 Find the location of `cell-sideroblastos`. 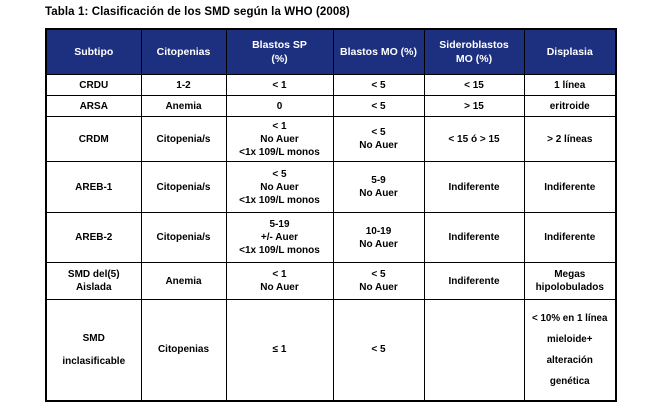

cell-sideroblastos is located at coordinates (474, 350).